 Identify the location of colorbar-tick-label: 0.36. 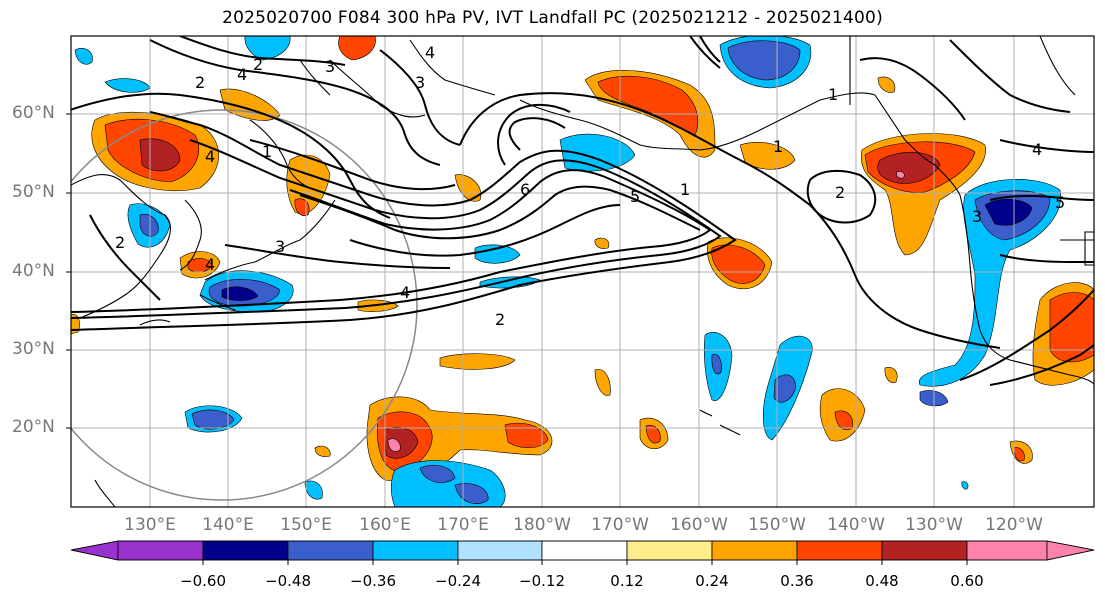
(797, 581).